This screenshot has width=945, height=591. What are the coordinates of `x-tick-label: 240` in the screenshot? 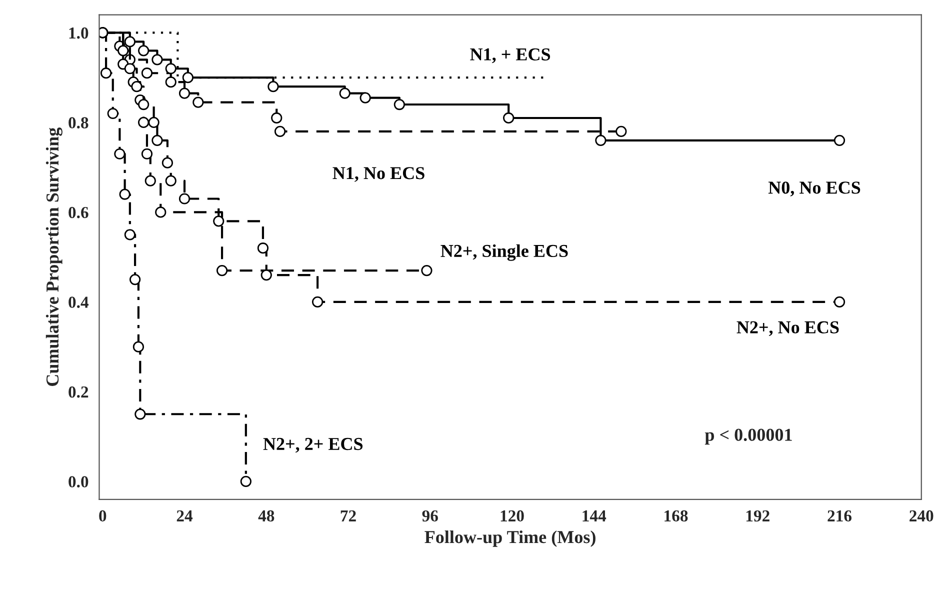 It's located at (922, 516).